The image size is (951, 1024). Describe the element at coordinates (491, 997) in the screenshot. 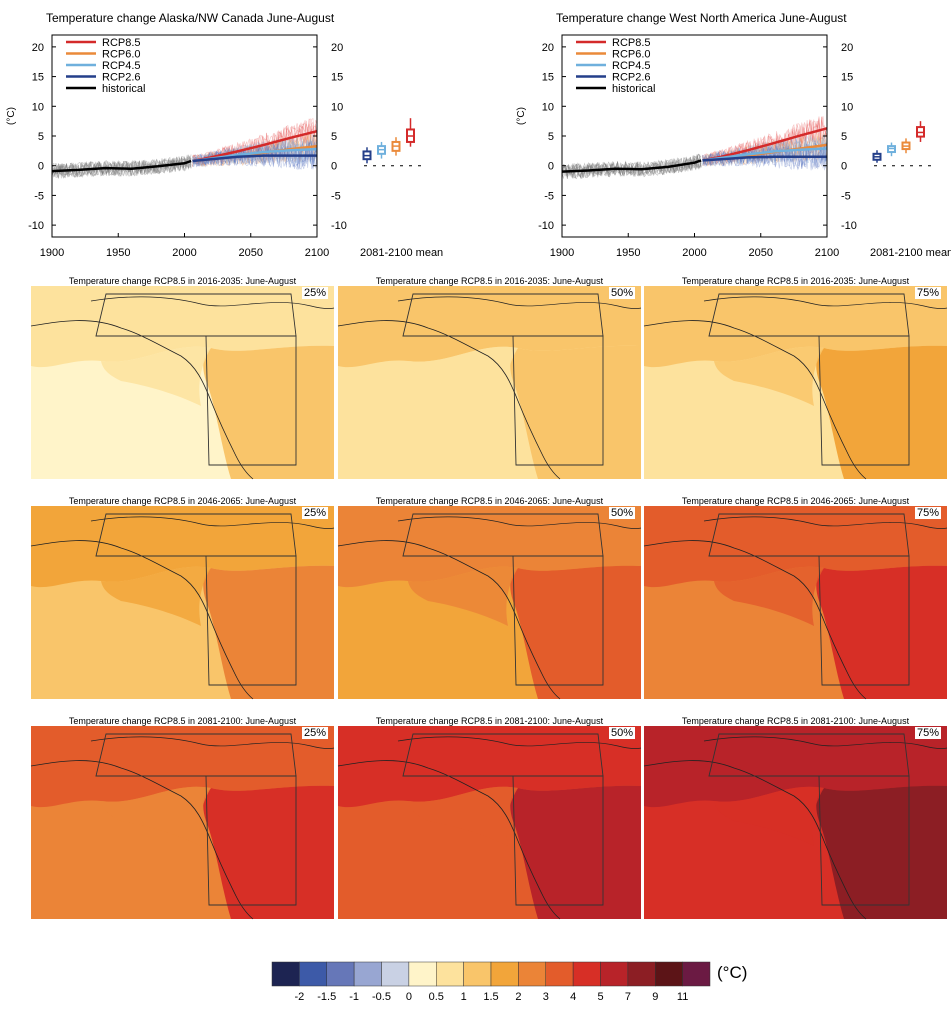

I see `colorbar-label: 1.5` at that location.